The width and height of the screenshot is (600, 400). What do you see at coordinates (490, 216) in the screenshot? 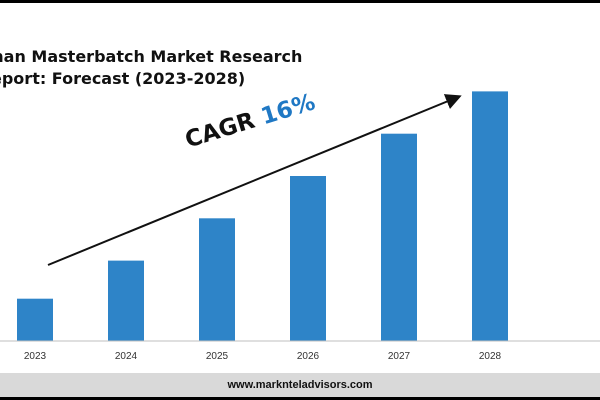
I see `bar-2028` at bounding box center [490, 216].